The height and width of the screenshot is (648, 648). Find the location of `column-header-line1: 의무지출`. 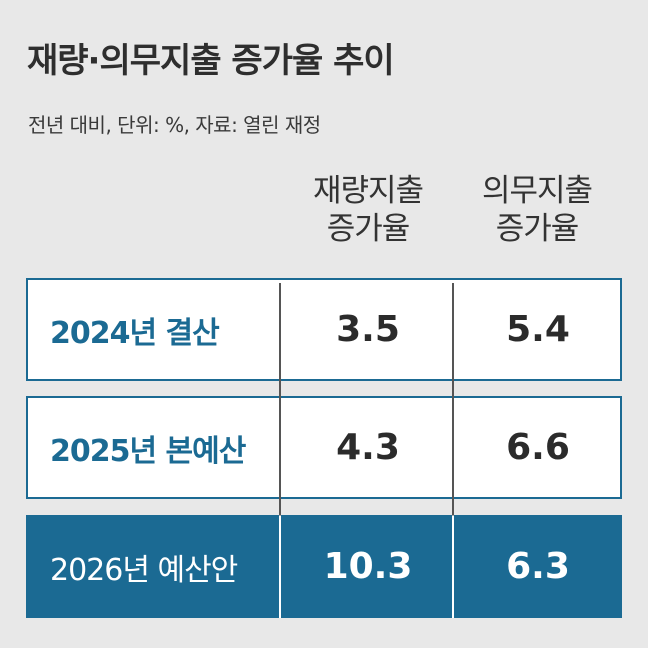

column-header-line1: 의무지출 is located at coordinates (537, 191).